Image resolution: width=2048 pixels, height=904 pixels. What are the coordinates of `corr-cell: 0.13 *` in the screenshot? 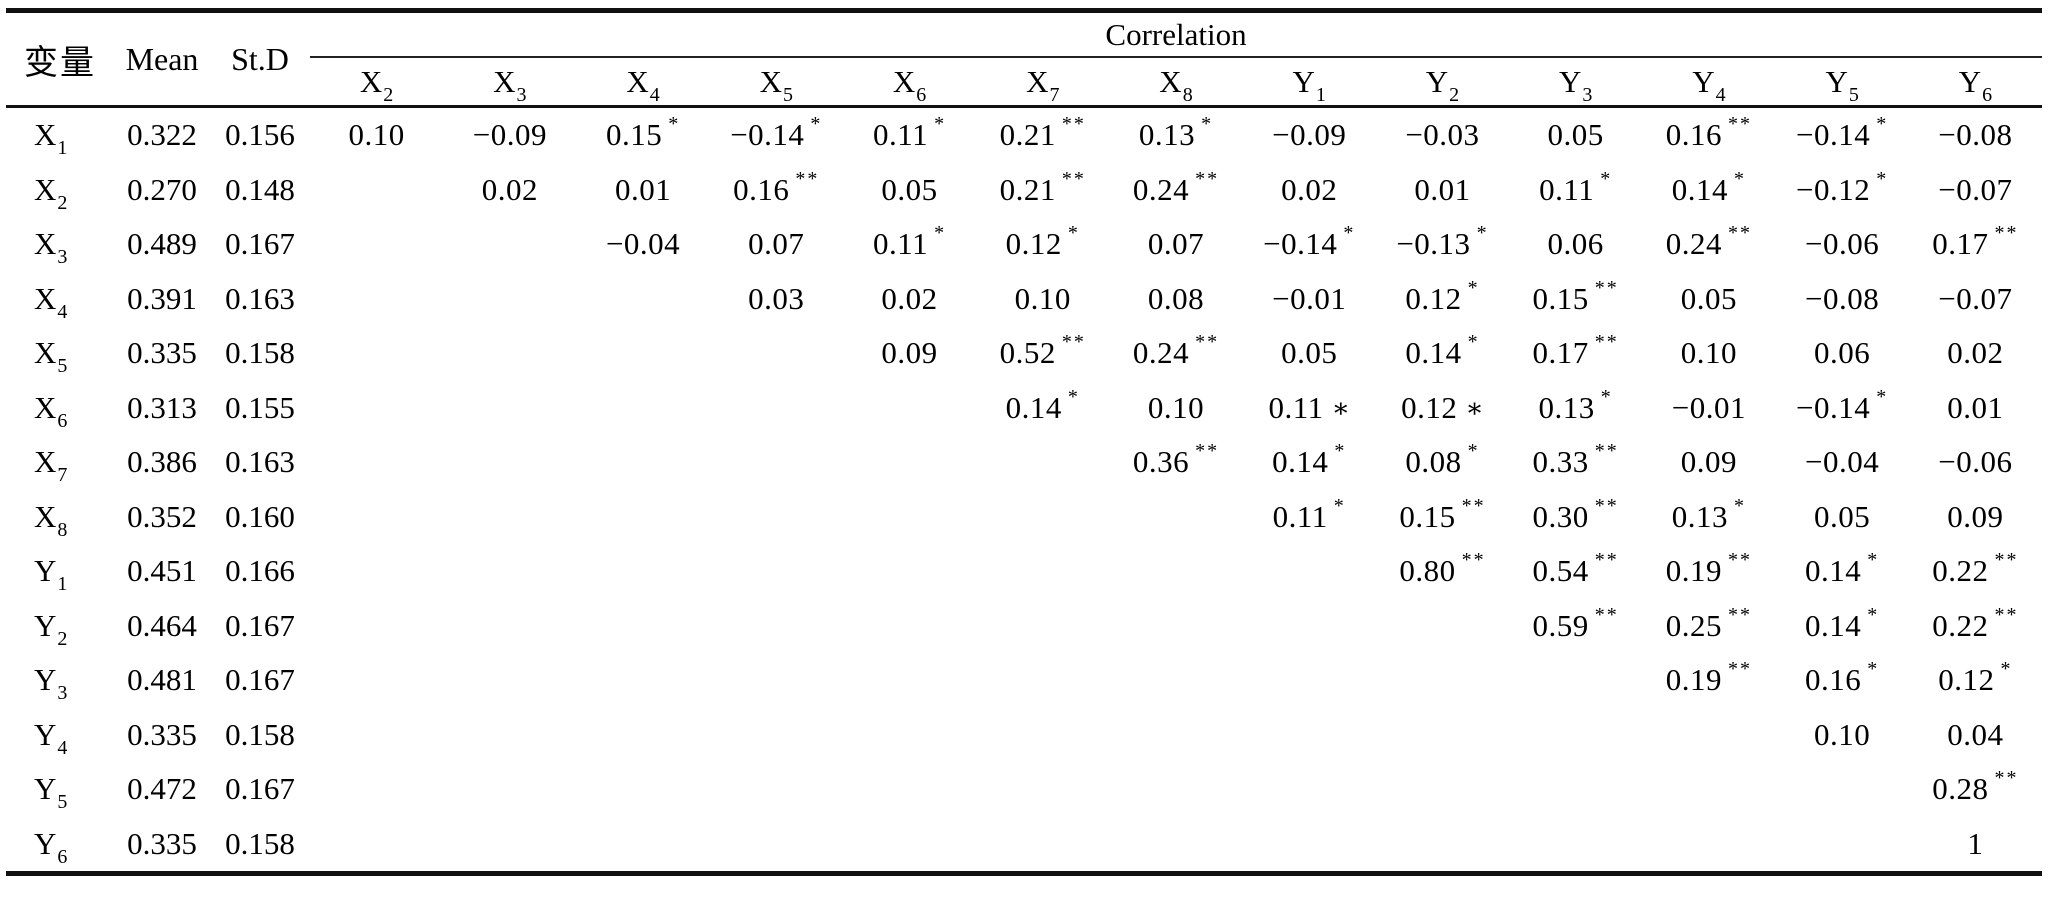 It's located at (1709, 514).